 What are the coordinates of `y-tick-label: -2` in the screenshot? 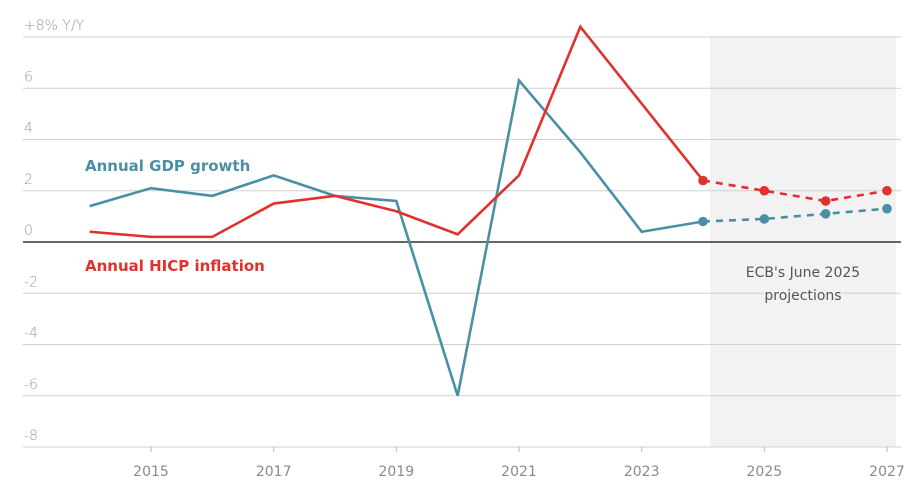 It's located at (31, 282).